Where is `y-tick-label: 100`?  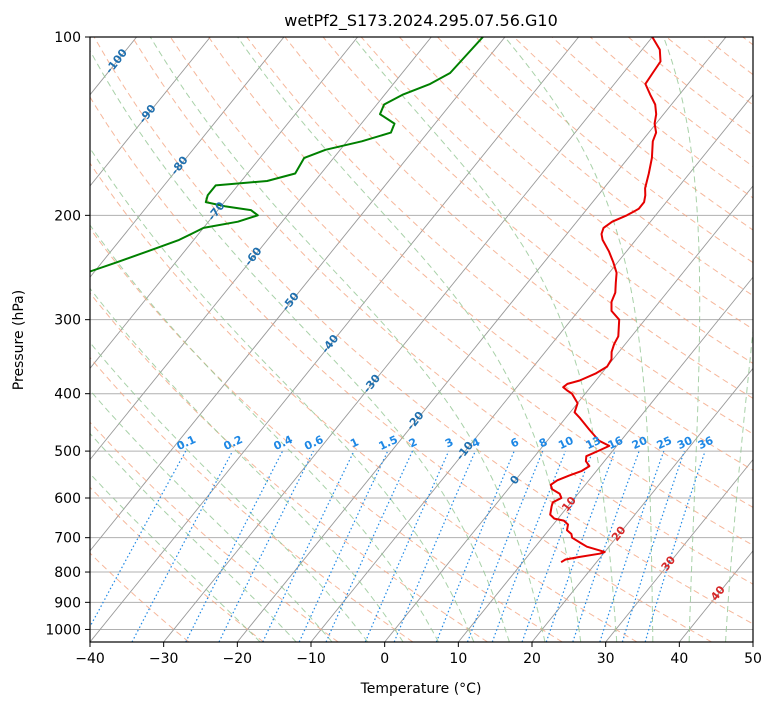 y-tick-label: 100 is located at coordinates (67, 38).